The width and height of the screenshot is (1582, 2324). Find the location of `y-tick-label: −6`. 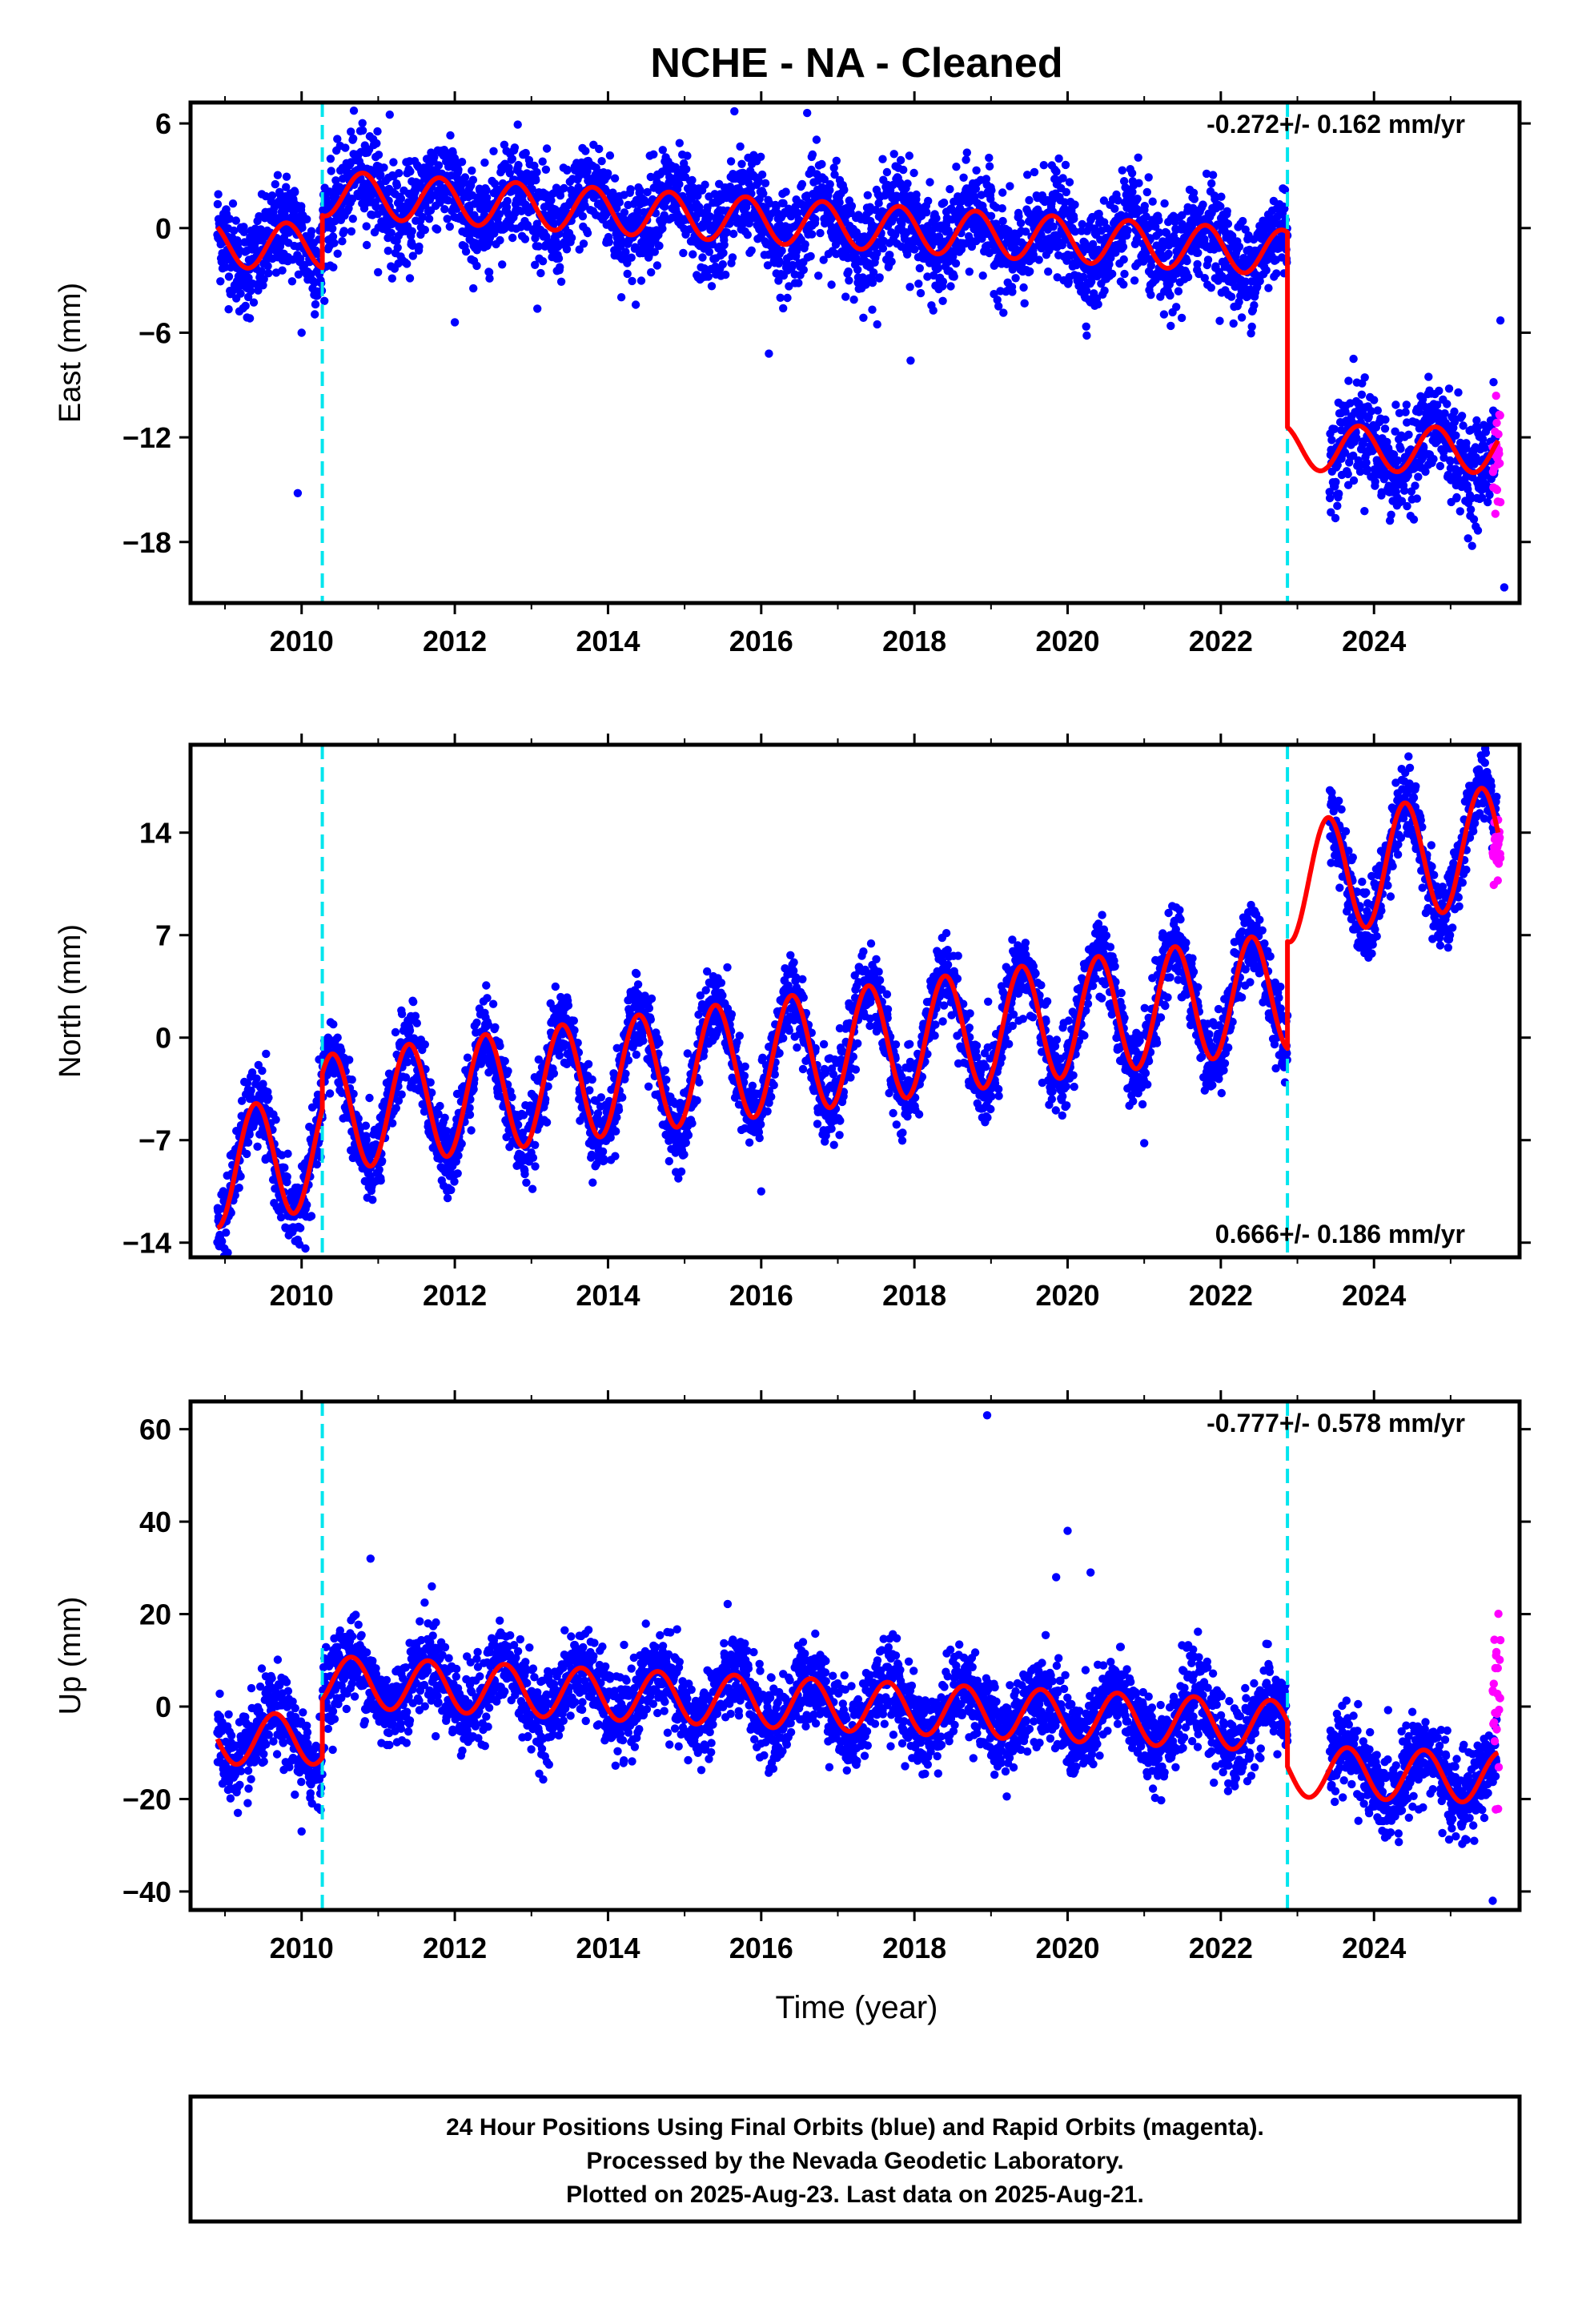

y-tick-label: −6 is located at coordinates (155, 332).